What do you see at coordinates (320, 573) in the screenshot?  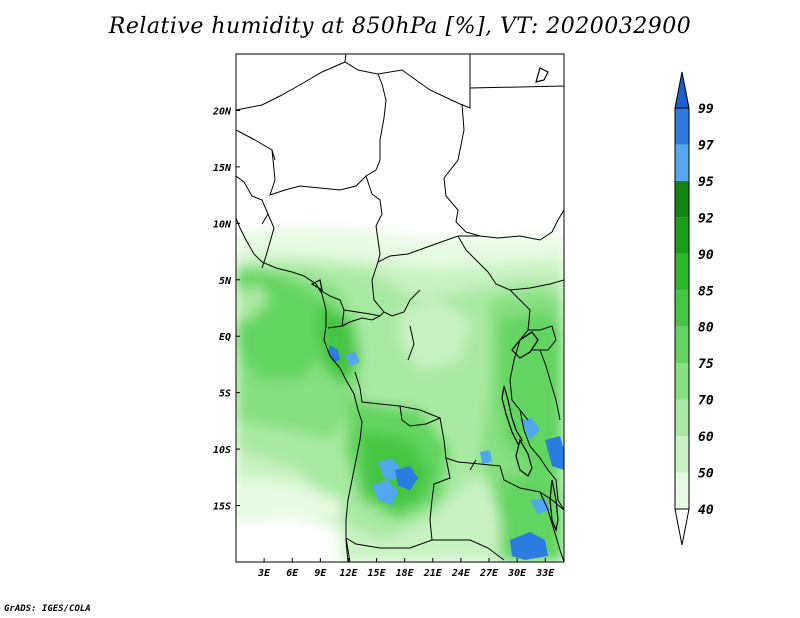 I see `lon-tick-label: 9E` at bounding box center [320, 573].